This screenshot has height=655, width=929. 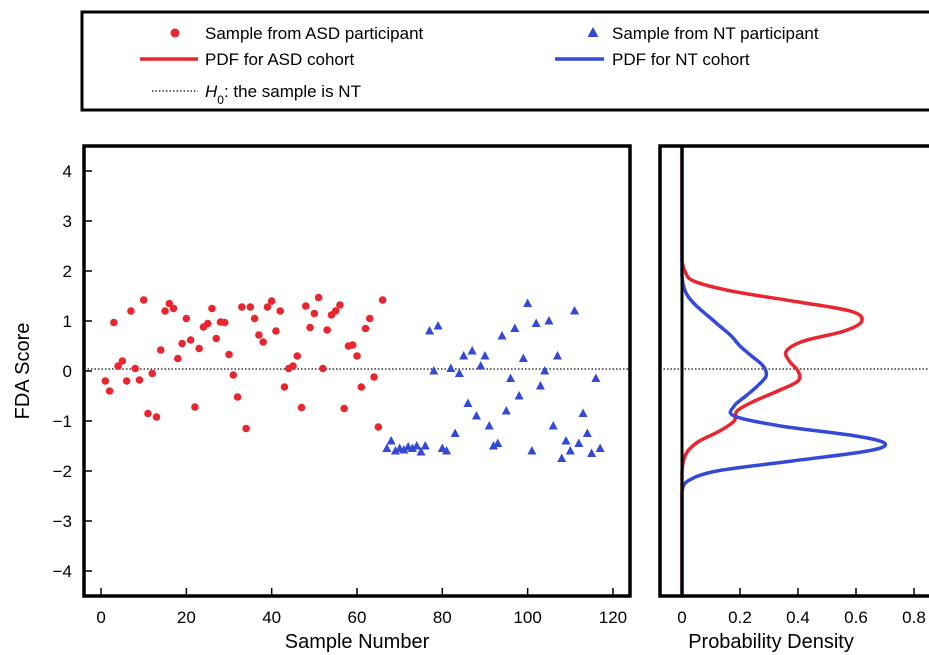 What do you see at coordinates (23, 371) in the screenshot?
I see `scatter-y-axis-label: FDA Score` at bounding box center [23, 371].